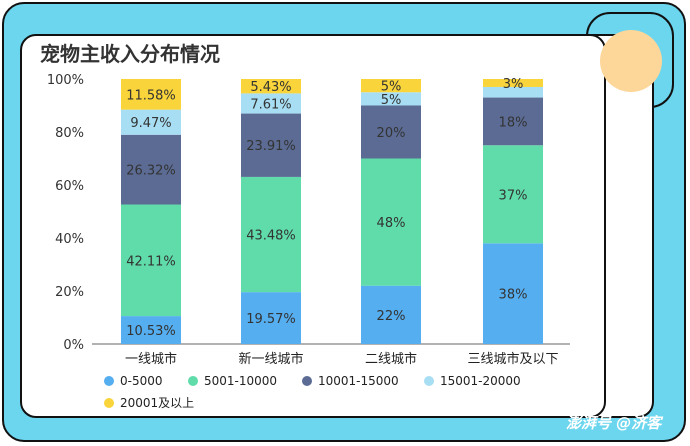 The width and height of the screenshot is (690, 446). Describe the element at coordinates (391, 359) in the screenshot. I see `x-tick-label: 二线城市` at that location.